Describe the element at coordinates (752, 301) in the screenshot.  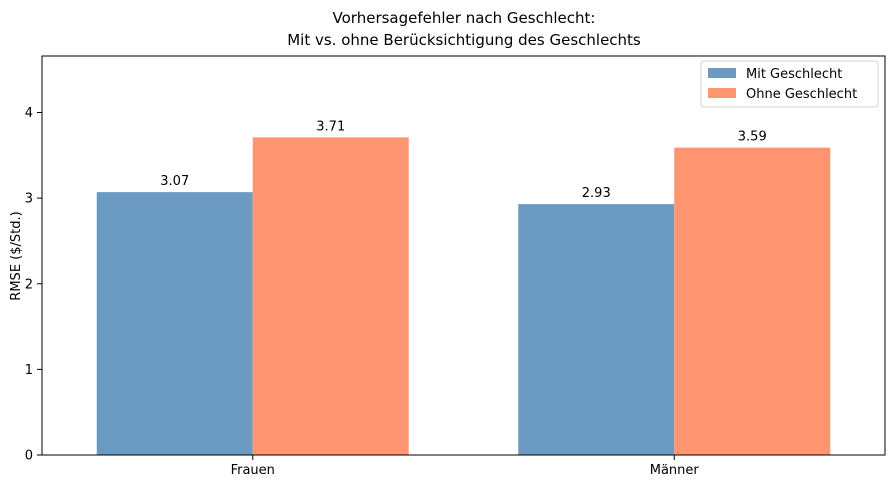
I see `bar-männer-series-1` at that location.